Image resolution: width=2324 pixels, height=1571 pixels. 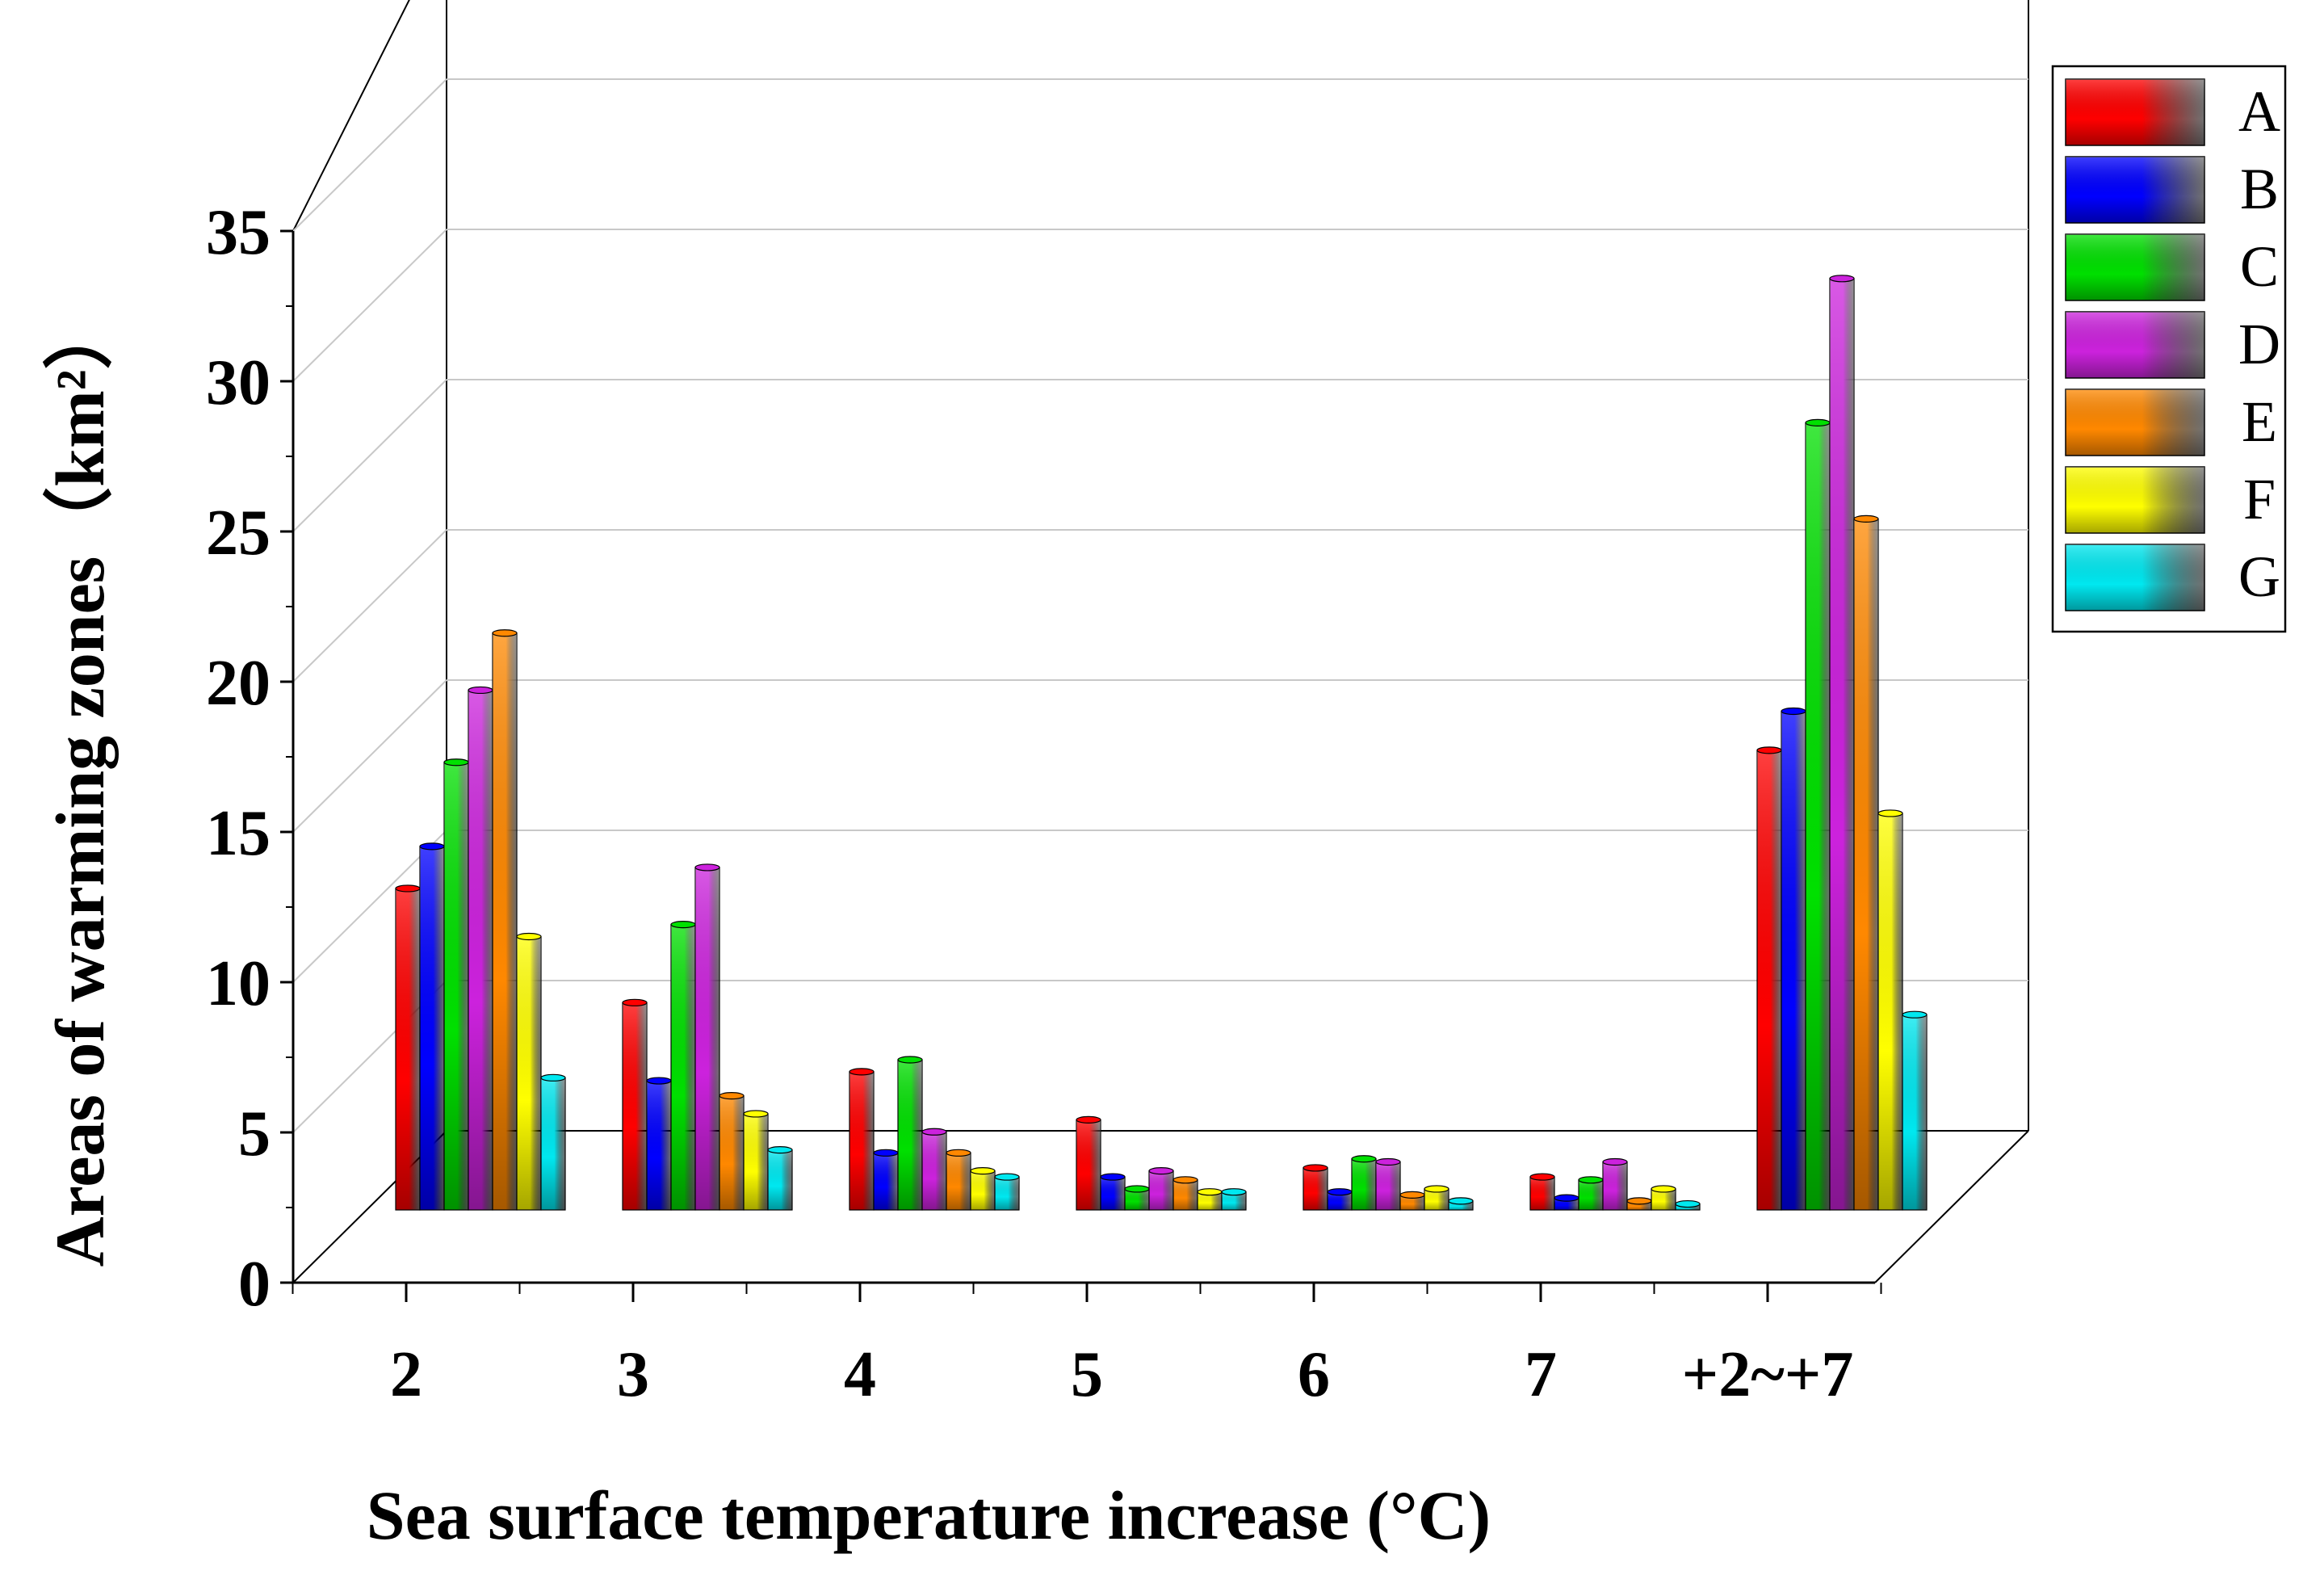 What do you see at coordinates (633, 1374) in the screenshot?
I see `x-tick-label-1: 3` at bounding box center [633, 1374].